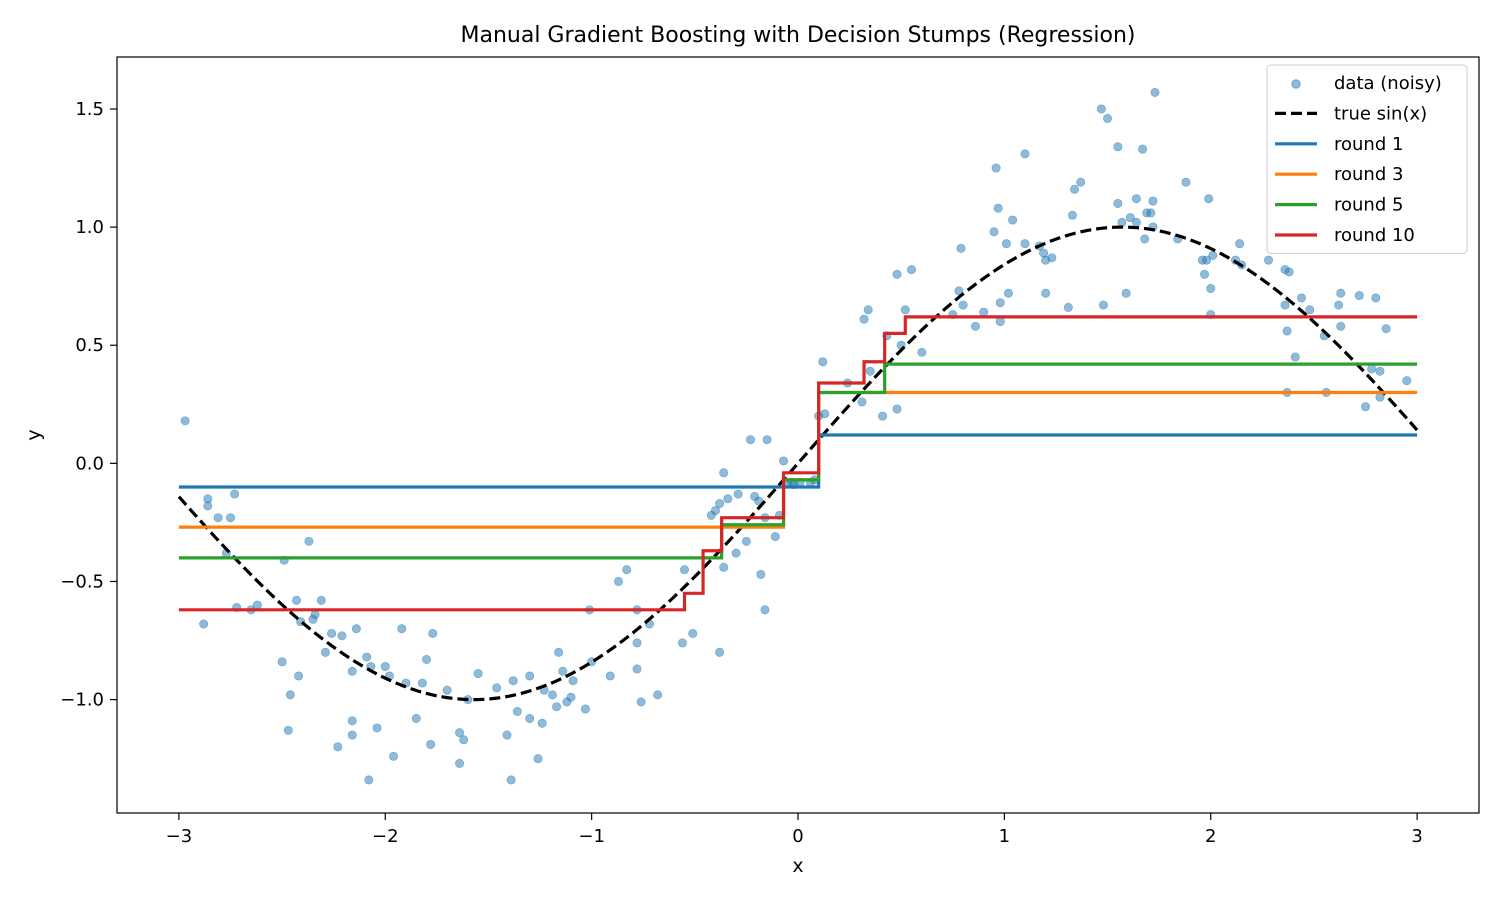 The image size is (1500, 900). Describe the element at coordinates (89, 227) in the screenshot. I see `y-tick-label: 1.0` at that location.